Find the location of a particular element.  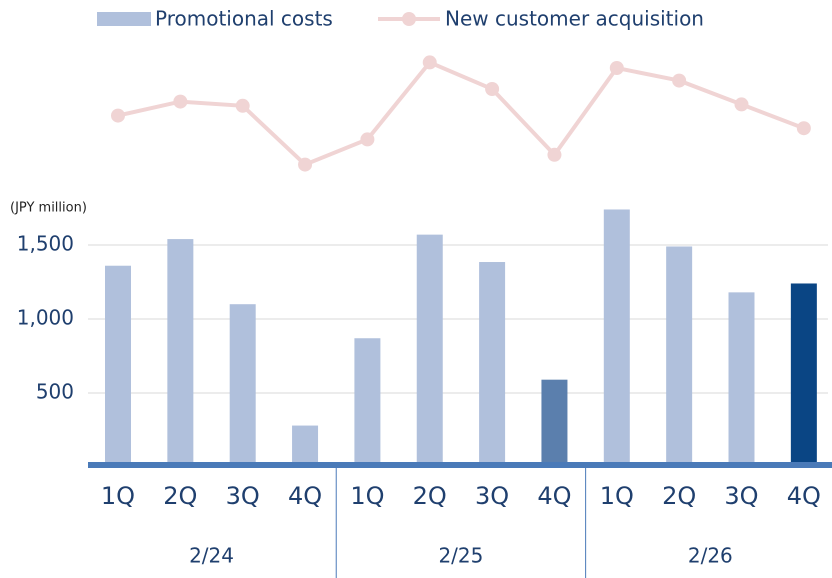

y-tick-label: 500 is located at coordinates (55, 392).